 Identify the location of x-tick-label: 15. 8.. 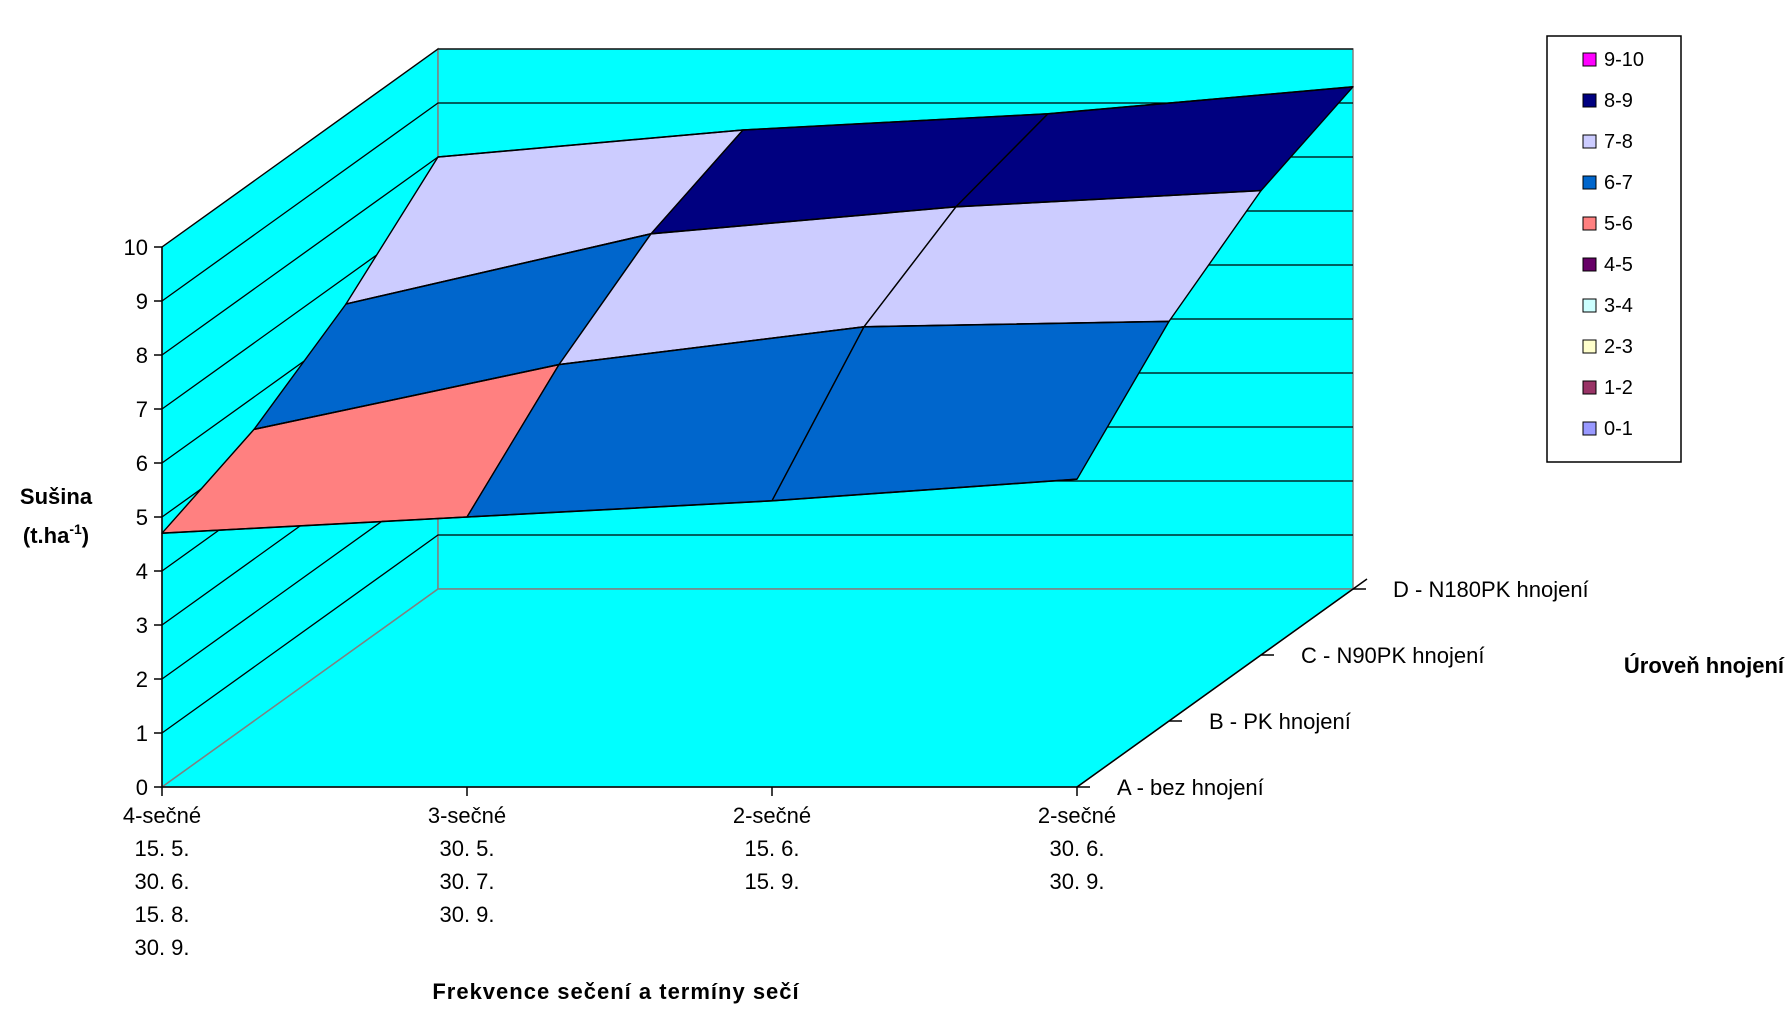
(161, 914).